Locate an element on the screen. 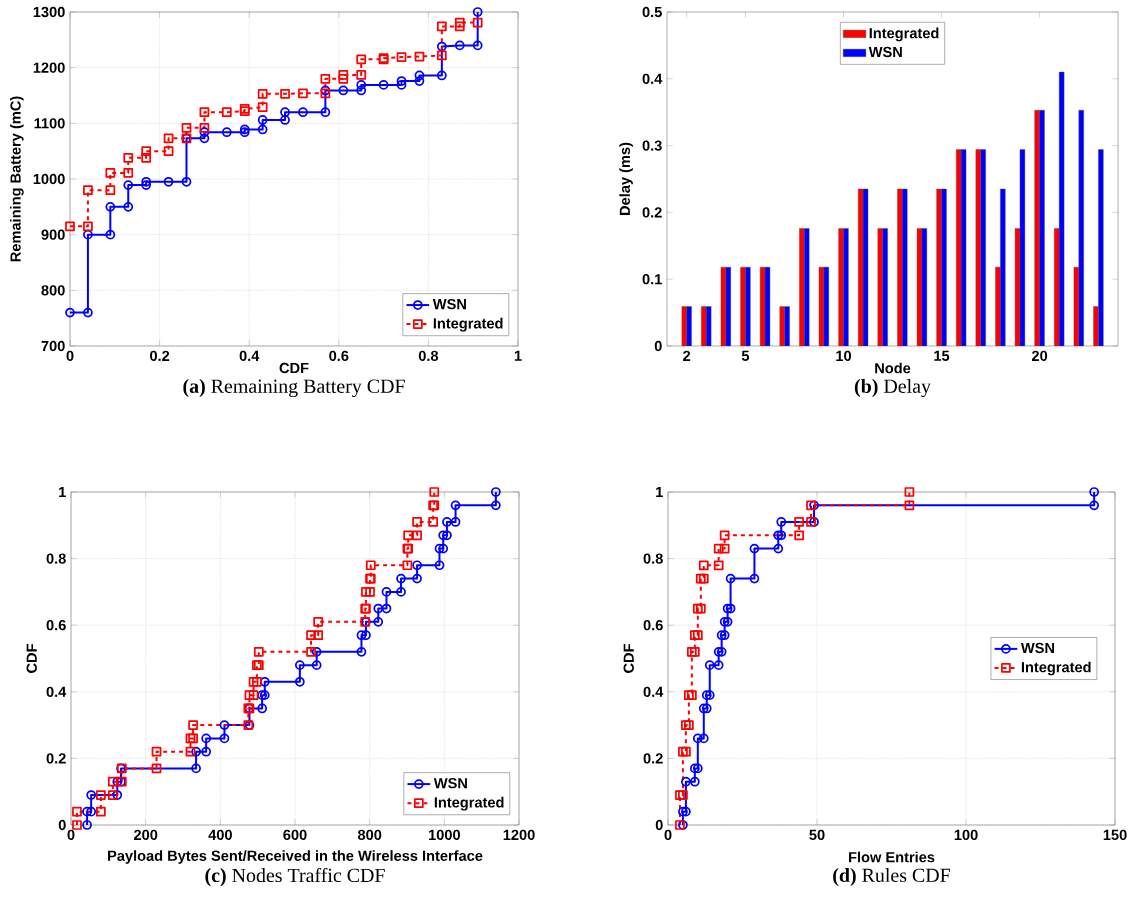  y-tick-label: 0.8 is located at coordinates (56, 558).